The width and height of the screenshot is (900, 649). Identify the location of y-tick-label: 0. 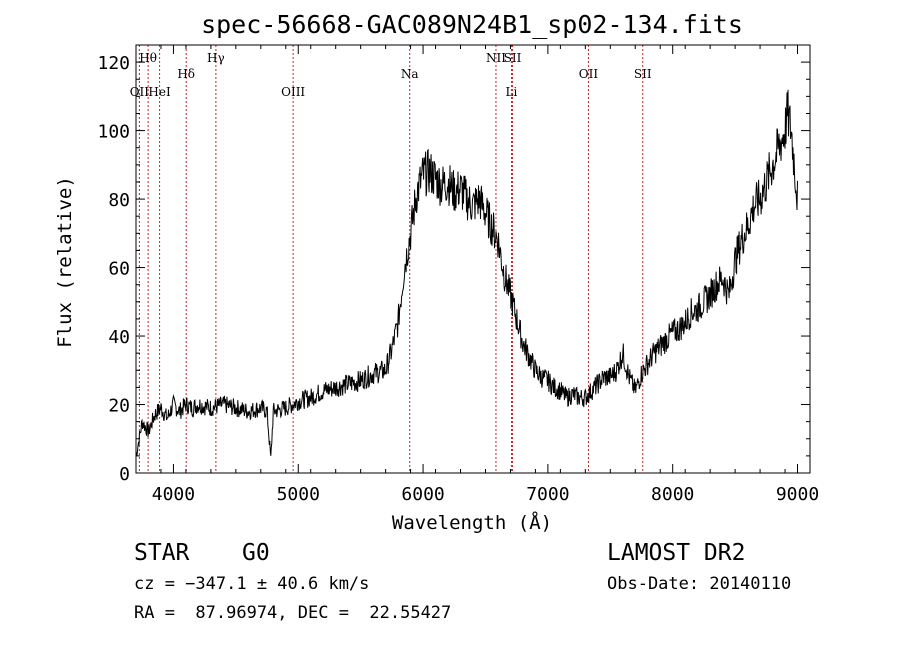
(124, 474).